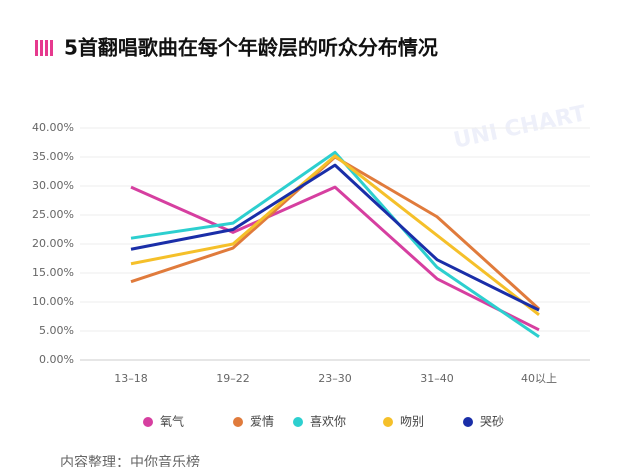 This screenshot has width=640, height=467. Describe the element at coordinates (56, 359) in the screenshot. I see `y-tick-label: 0.00%` at that location.